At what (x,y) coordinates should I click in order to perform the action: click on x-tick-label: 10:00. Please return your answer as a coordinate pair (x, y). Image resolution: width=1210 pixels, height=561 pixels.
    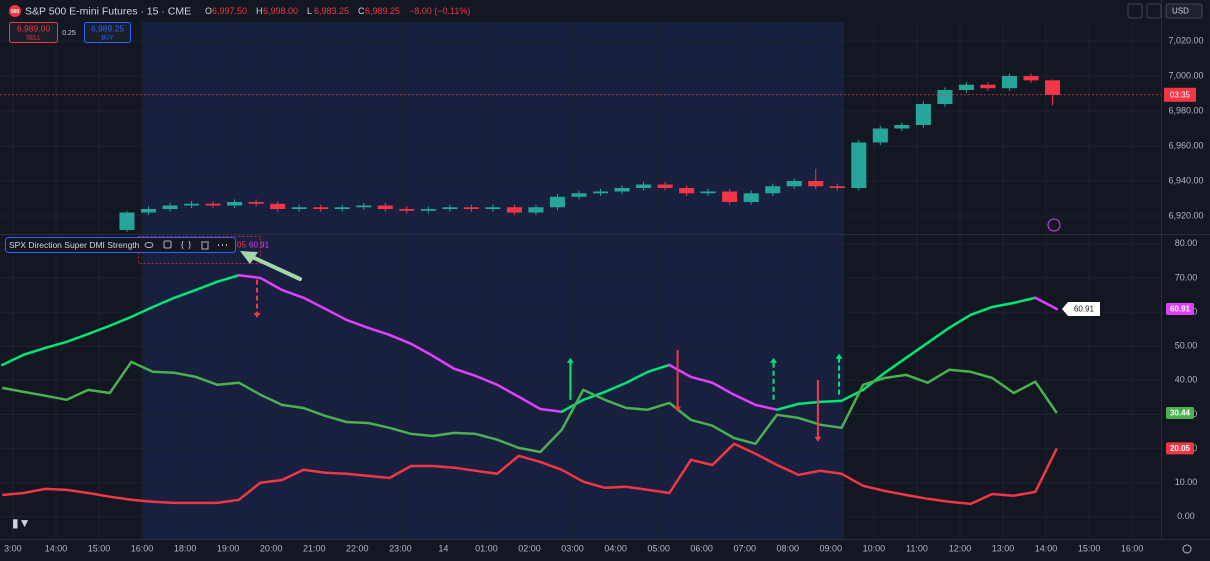
    Looking at the image, I should click on (874, 548).